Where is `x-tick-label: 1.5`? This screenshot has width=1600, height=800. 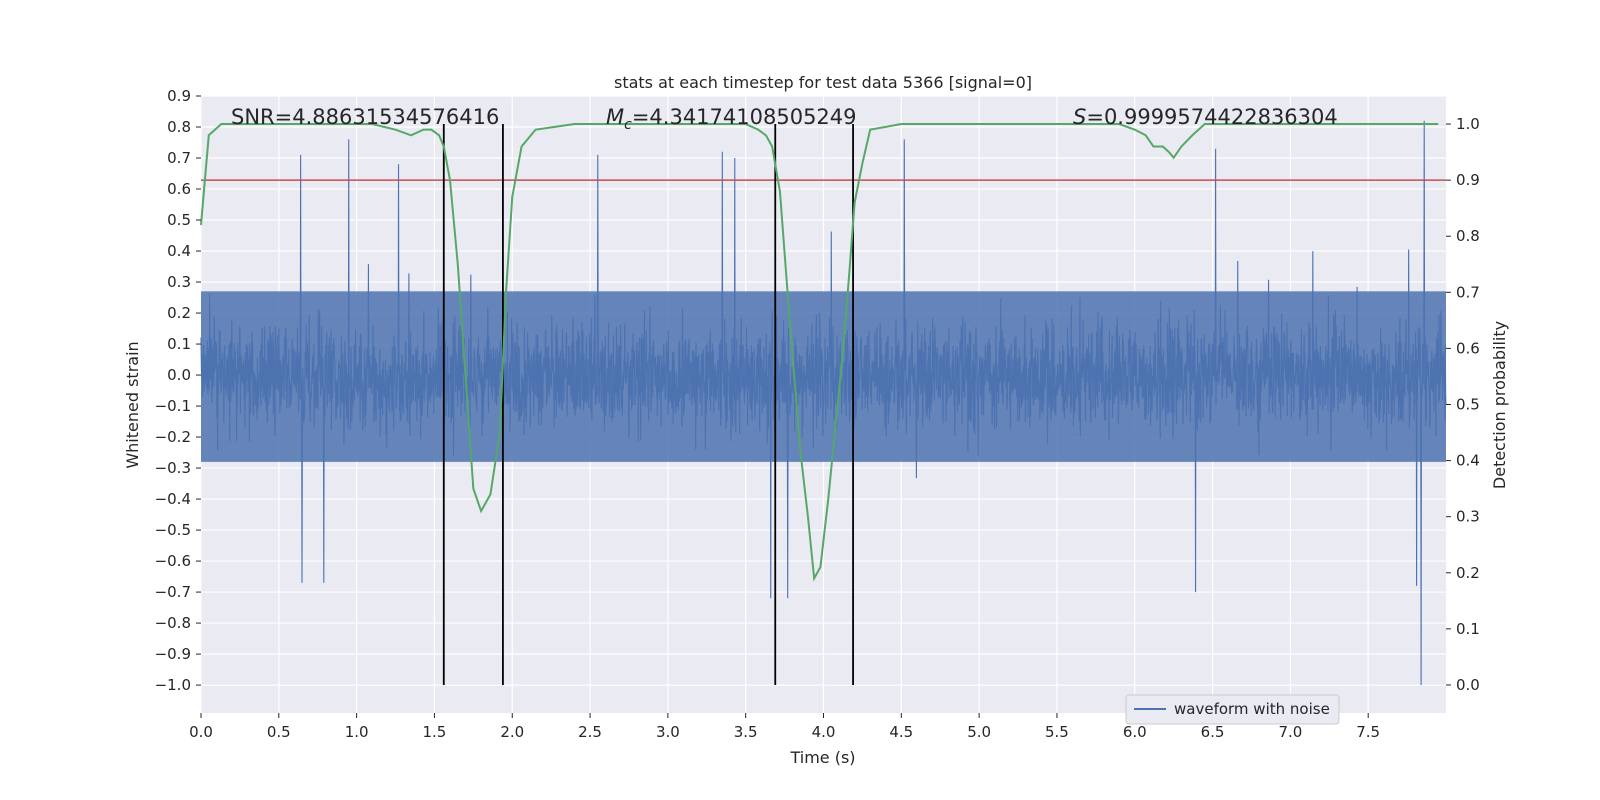
x-tick-label: 1.5 is located at coordinates (435, 732).